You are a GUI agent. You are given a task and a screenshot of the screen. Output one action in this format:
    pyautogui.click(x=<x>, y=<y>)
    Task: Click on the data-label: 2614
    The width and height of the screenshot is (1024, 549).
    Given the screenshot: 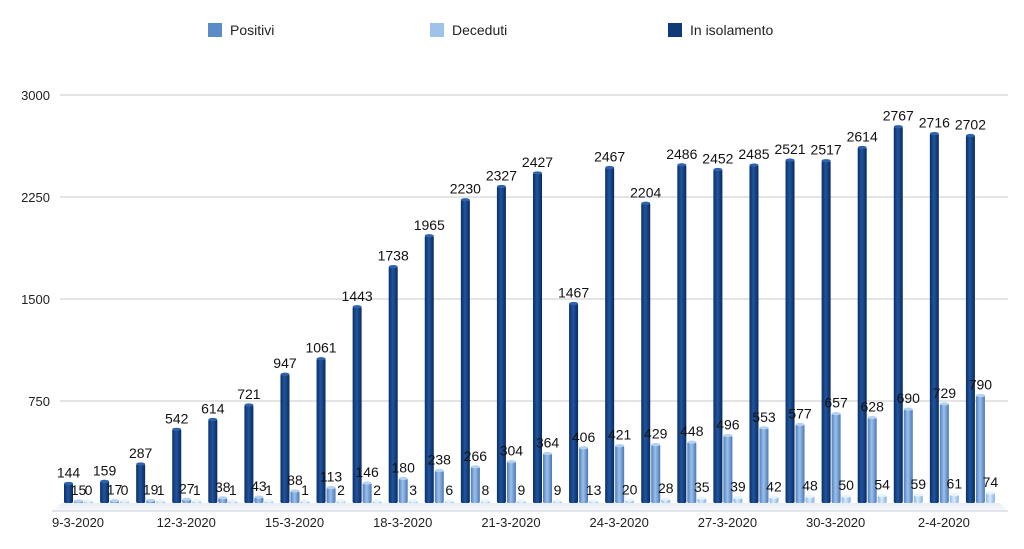 What is the action you would take?
    pyautogui.click(x=862, y=136)
    